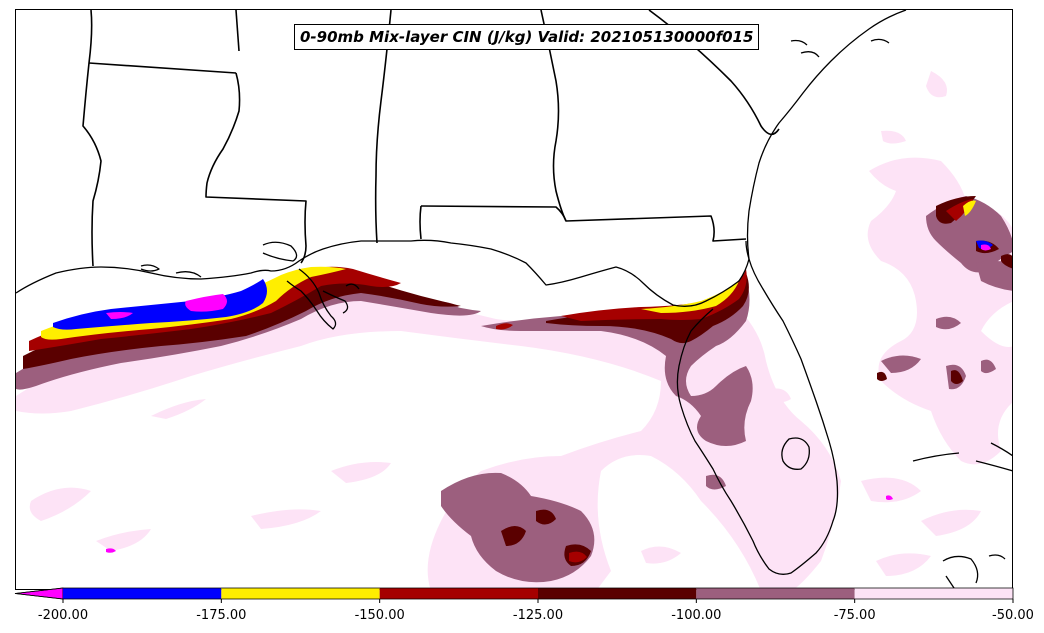 This screenshot has height=633, width=1044. Describe the element at coordinates (854, 615) in the screenshot. I see `colorbar-tick-label: -75.00` at that location.